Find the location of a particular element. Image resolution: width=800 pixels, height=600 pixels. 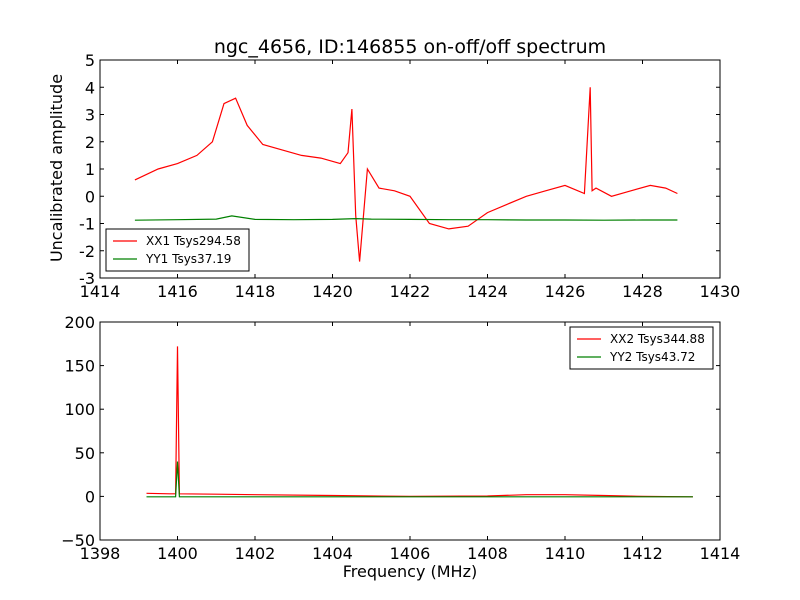

x-tick-label: 1428 is located at coordinates (642, 291).